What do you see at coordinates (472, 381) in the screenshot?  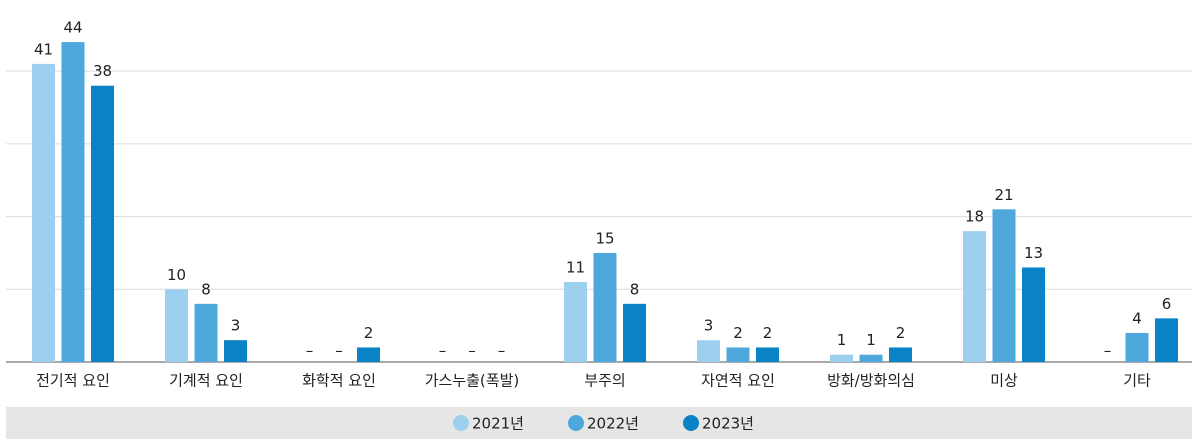 I see `x-tick-label: 가스누출(폭발)` at bounding box center [472, 381].